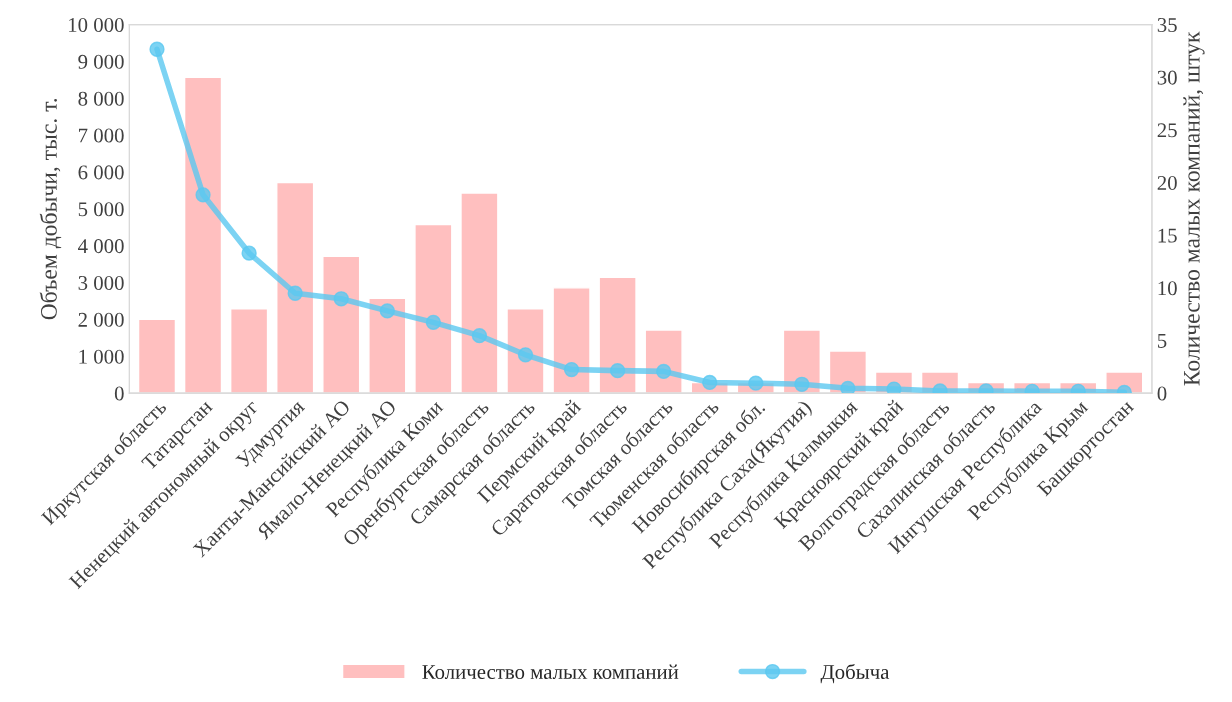  What do you see at coordinates (1162, 341) in the screenshot?
I see `y2-tick-label: 5` at bounding box center [1162, 341].